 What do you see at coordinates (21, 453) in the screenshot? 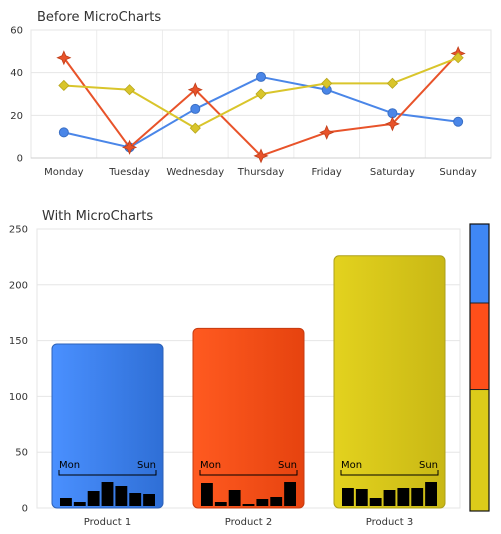
I see `bar-chart-y-tick-label: 50` at bounding box center [21, 453].